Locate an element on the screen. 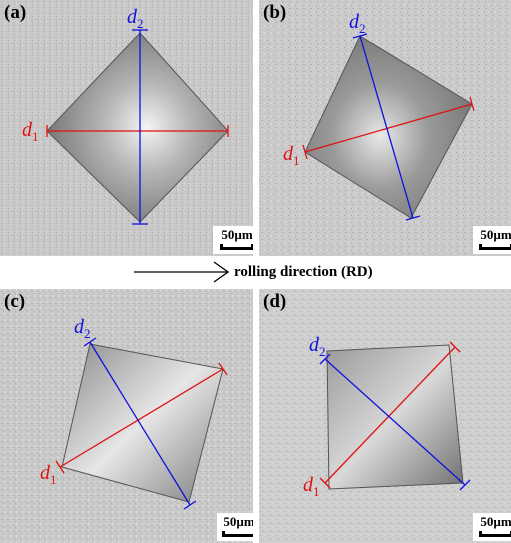  panel-label: (d) is located at coordinates (275, 301).